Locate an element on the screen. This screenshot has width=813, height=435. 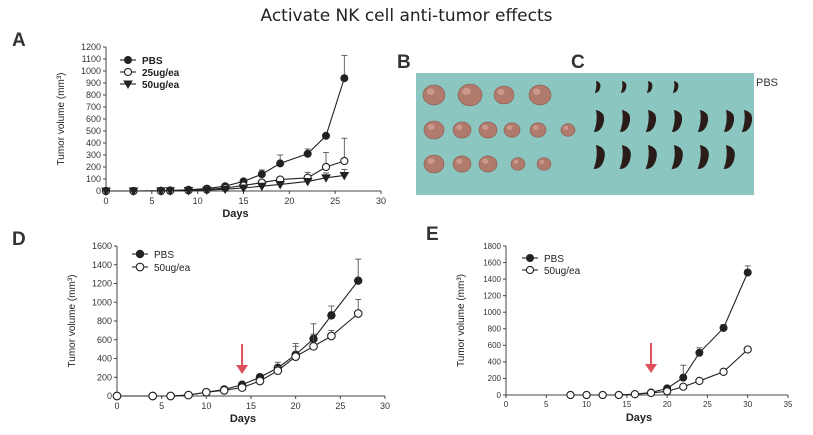
y-tick-label-d: 1200 is located at coordinates (102, 284).